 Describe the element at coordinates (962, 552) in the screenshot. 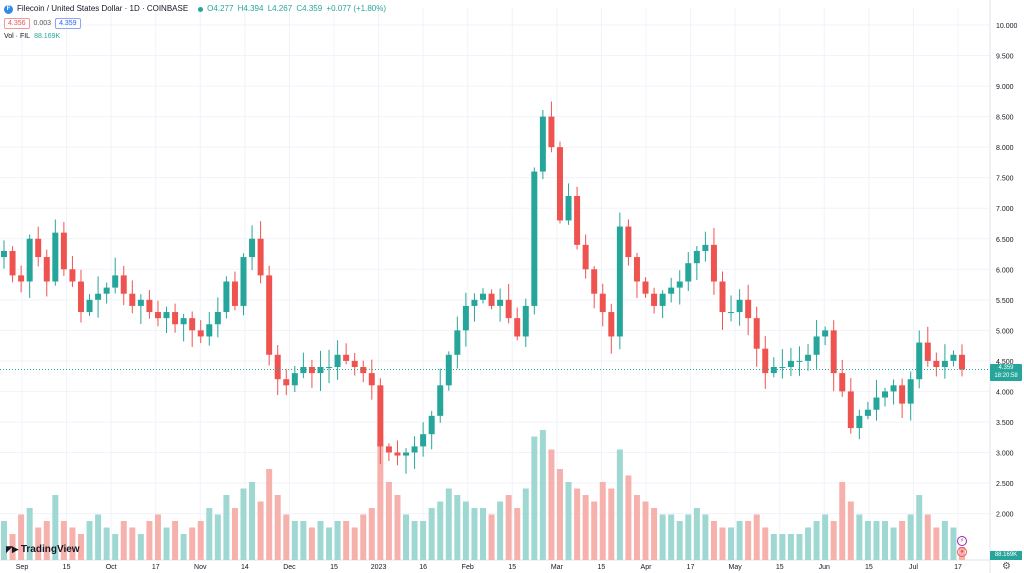

I see `event-flag-icon: ●` at that location.